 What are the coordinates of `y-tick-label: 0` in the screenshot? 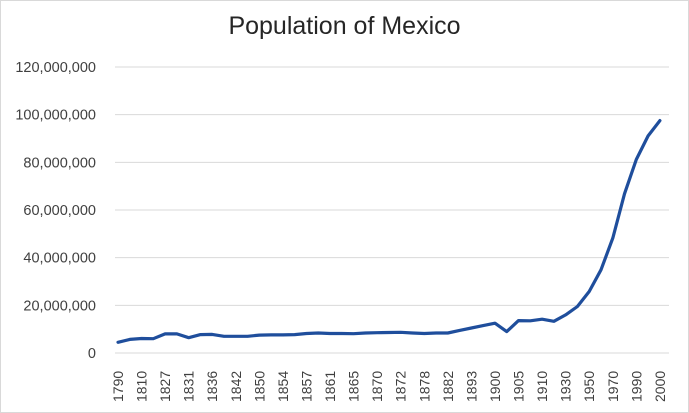 It's located at (92, 354).